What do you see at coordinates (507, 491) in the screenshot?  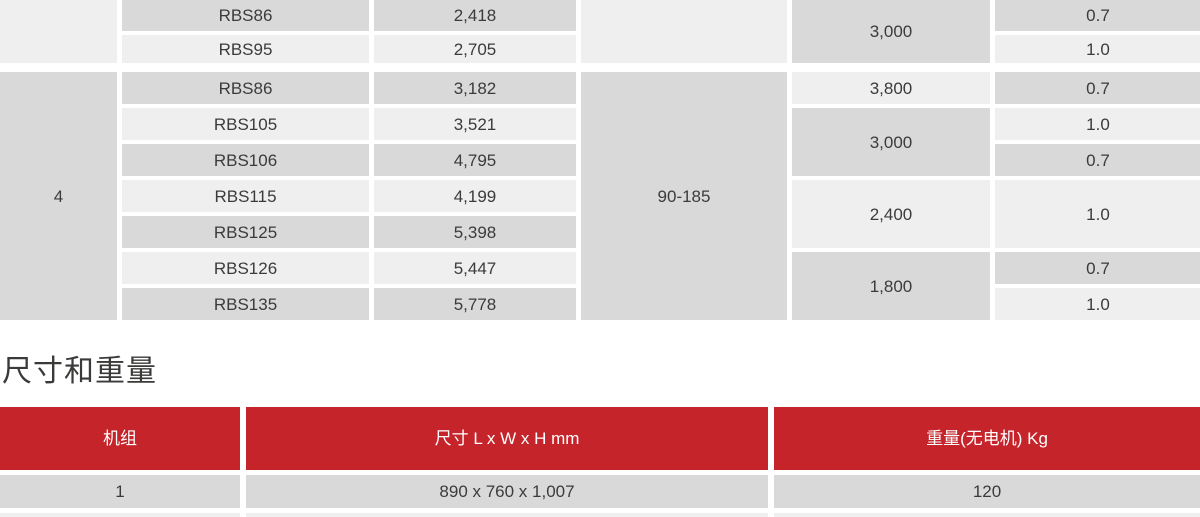 I see `size-cell: 890 x 760 x 1,007` at bounding box center [507, 491].